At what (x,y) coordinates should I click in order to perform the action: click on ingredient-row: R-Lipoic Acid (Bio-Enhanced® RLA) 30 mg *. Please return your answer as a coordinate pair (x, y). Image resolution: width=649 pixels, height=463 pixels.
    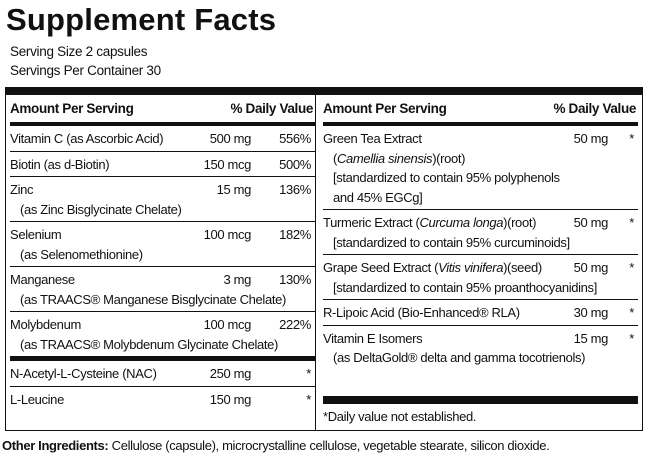
    Looking at the image, I should click on (480, 313).